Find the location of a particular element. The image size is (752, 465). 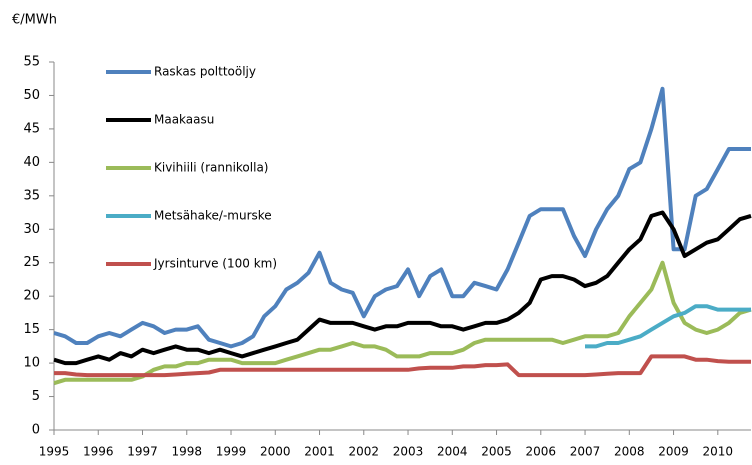

x-tick-label: 2005 is located at coordinates (496, 452).